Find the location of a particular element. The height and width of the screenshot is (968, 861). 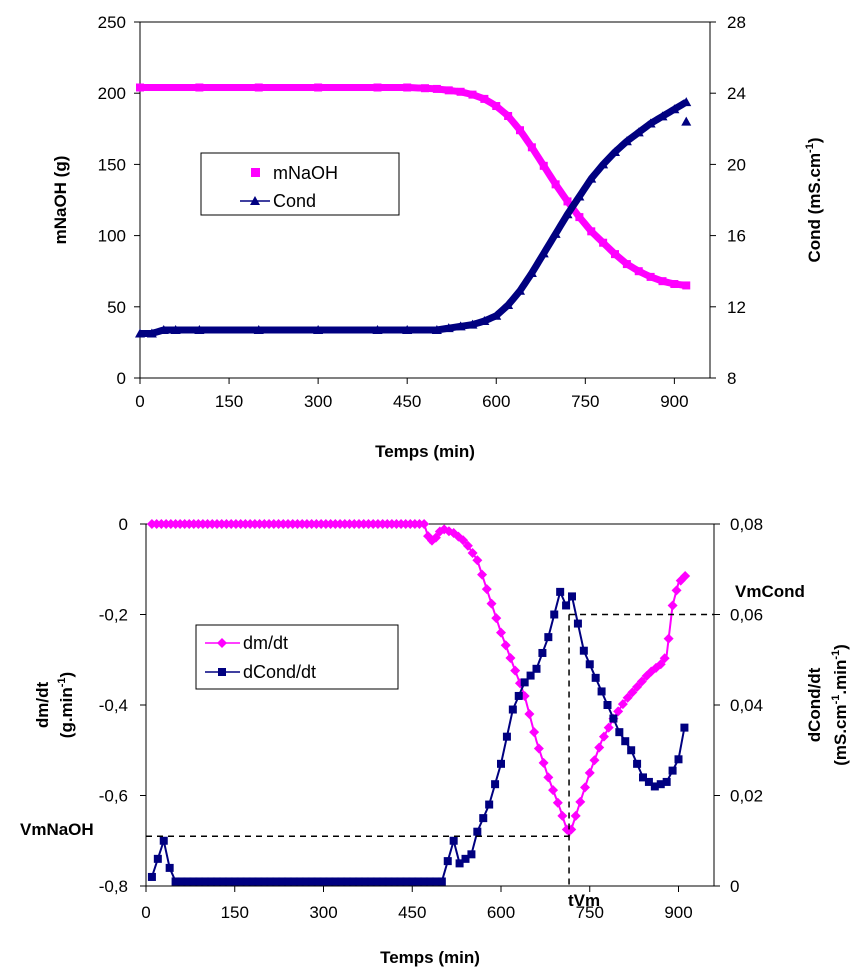

chart-top-y-right-title-sup: -1 is located at coordinates (810, 148).